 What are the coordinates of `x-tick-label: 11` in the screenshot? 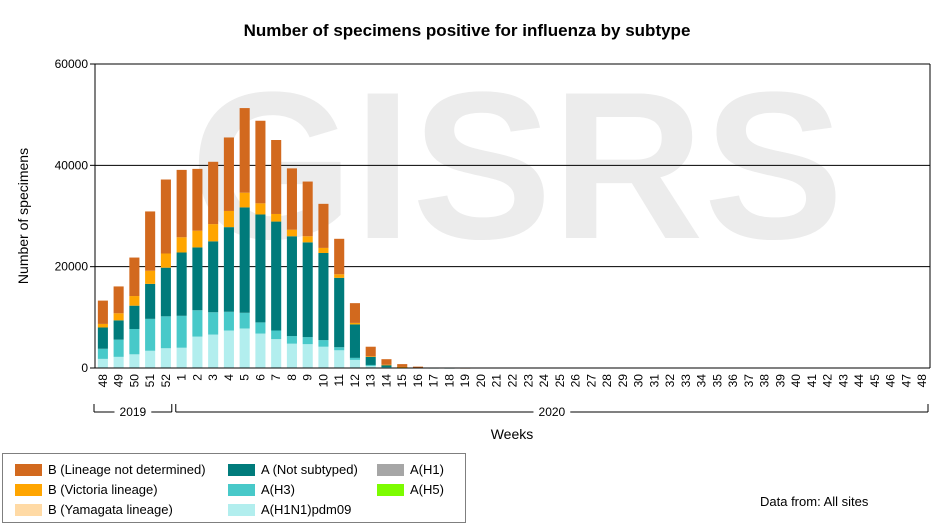 It's located at (339, 380).